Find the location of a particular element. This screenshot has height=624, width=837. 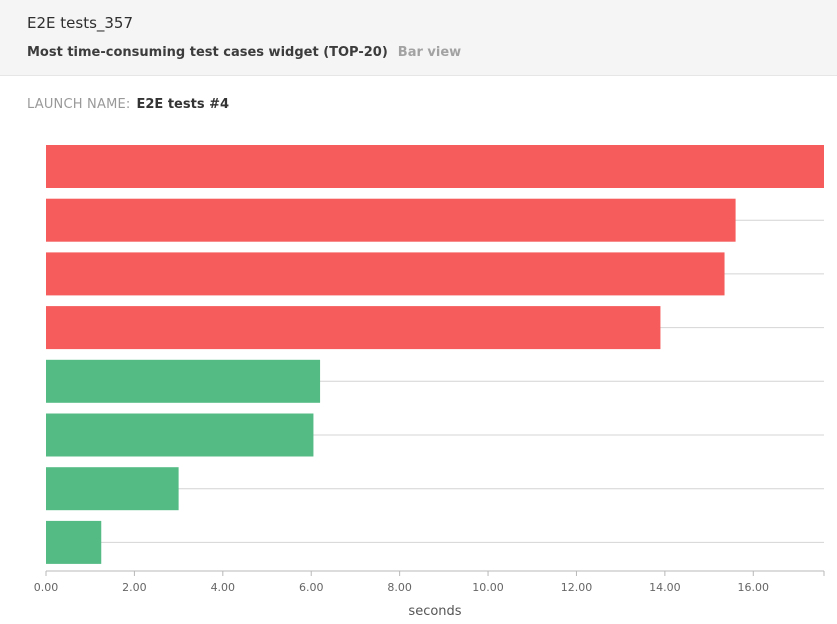

launch-name: LAUNCH NAME: E2E tests #4 is located at coordinates (128, 104).